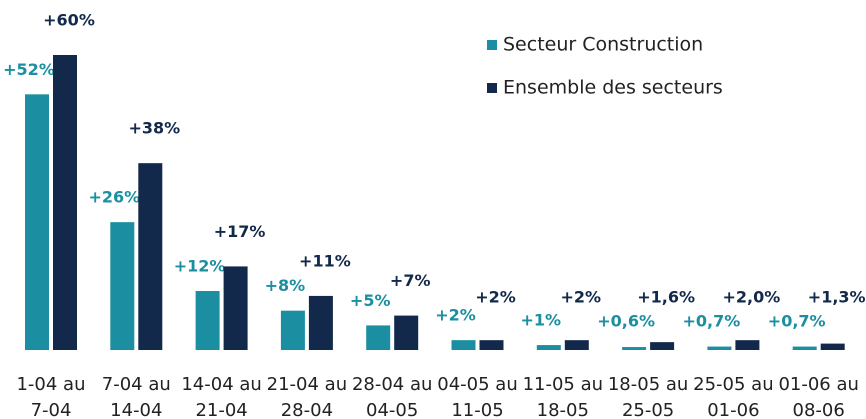  What do you see at coordinates (136, 396) in the screenshot?
I see `x-tick-label: 7-04 au 14-04` at bounding box center [136, 396].